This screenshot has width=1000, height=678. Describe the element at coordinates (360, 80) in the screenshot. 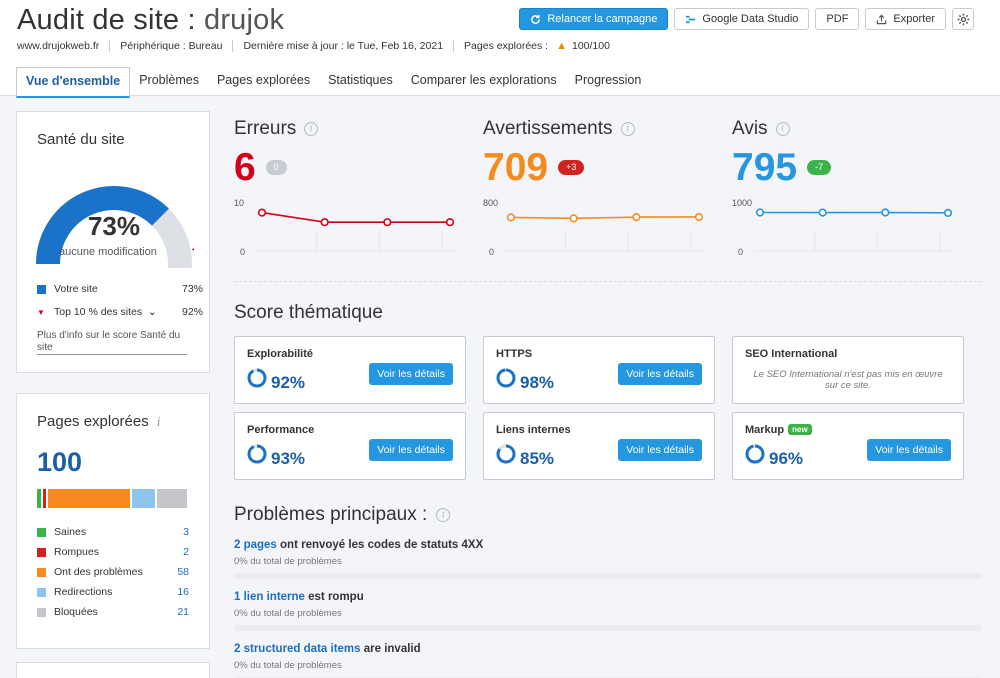

I see `tab-statistics: Statistiques` at that location.